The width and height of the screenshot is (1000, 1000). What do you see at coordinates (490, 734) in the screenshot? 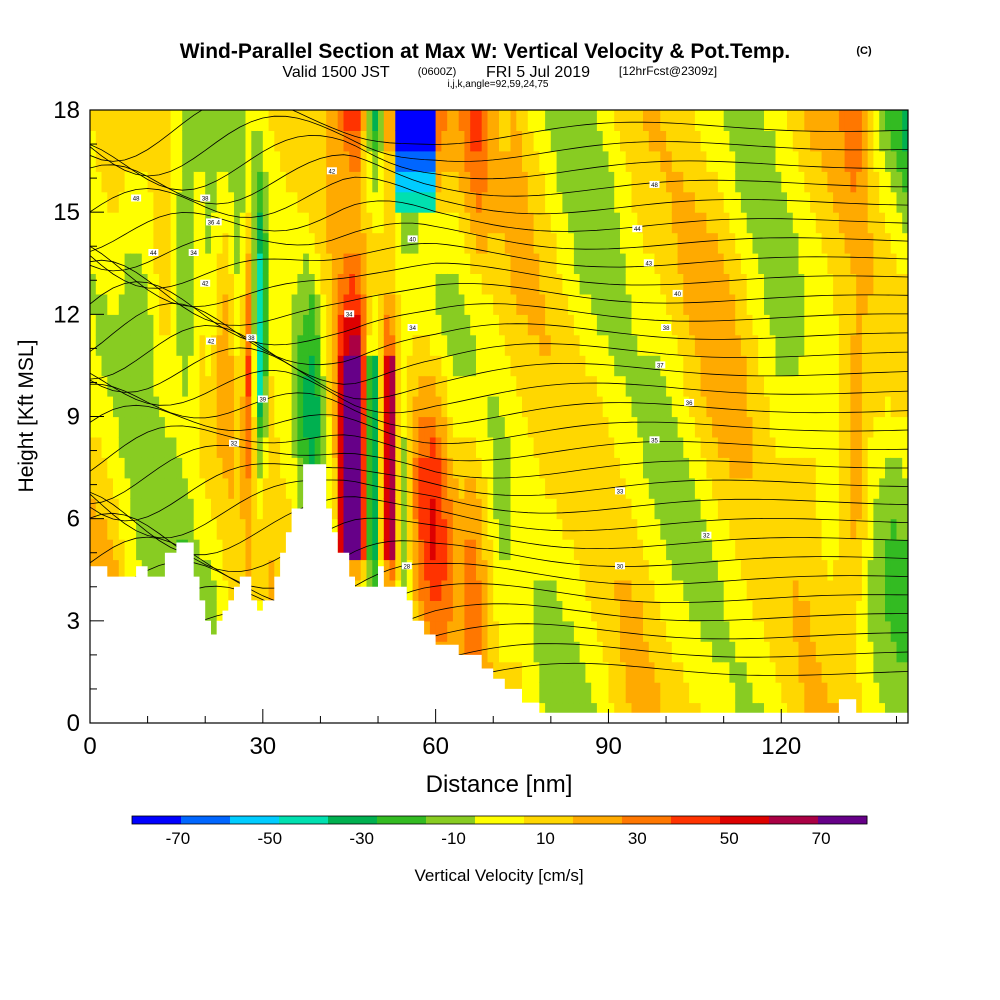
I see `x-axis: 0 30 60 90 120` at bounding box center [490, 734].